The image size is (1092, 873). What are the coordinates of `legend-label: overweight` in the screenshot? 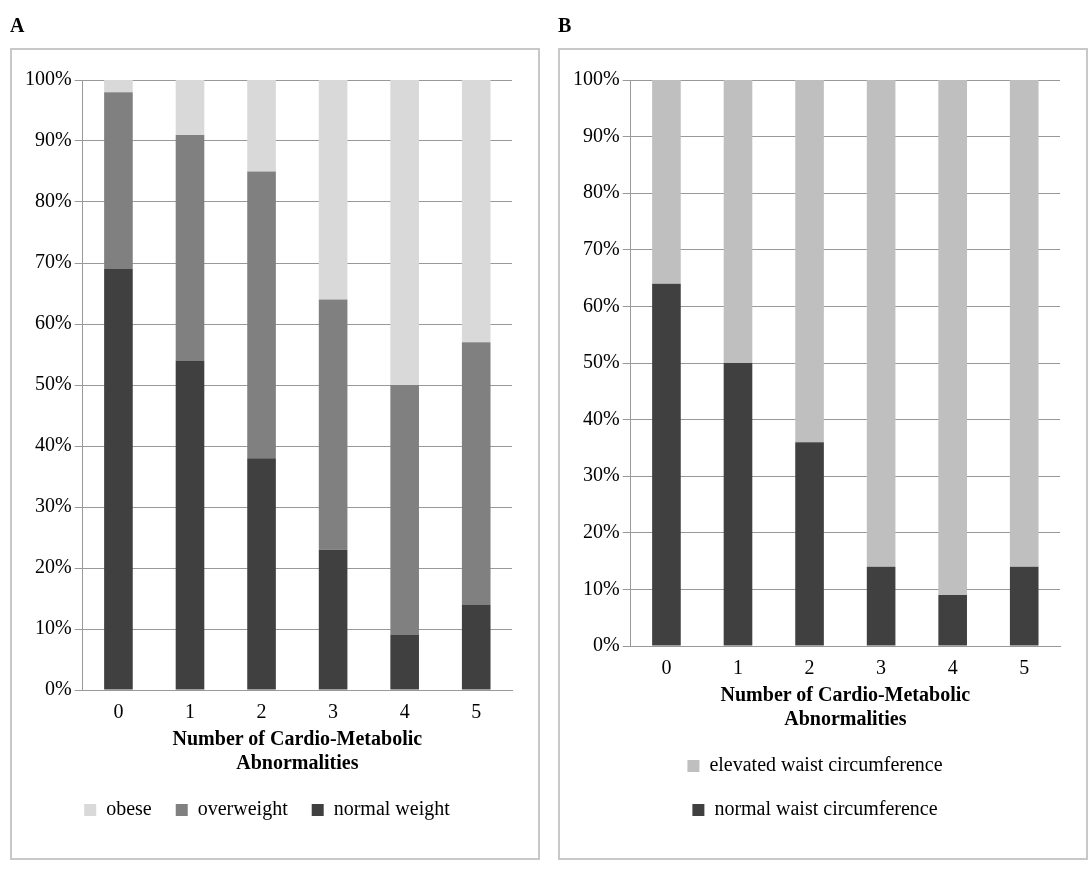 It's located at (243, 809).